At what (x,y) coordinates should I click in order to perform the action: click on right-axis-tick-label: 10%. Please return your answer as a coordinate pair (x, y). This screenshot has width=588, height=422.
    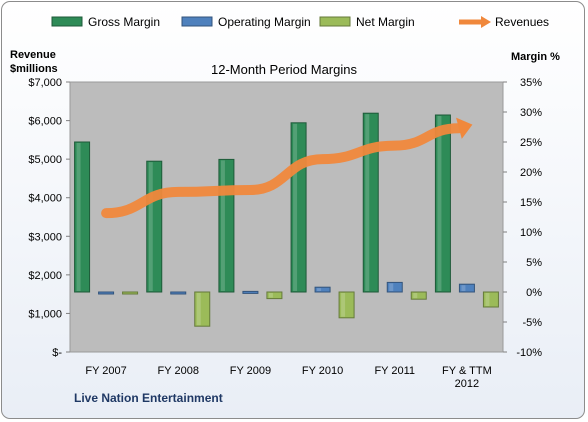
    Looking at the image, I should click on (531, 233).